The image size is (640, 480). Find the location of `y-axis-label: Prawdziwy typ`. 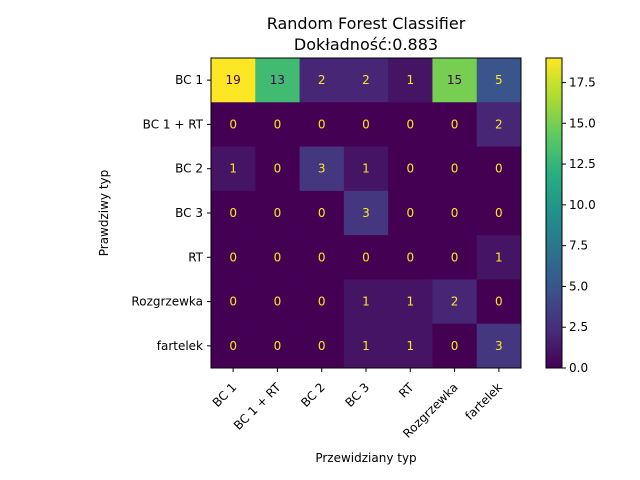

y-axis-label: Prawdziwy typ is located at coordinates (104, 213).